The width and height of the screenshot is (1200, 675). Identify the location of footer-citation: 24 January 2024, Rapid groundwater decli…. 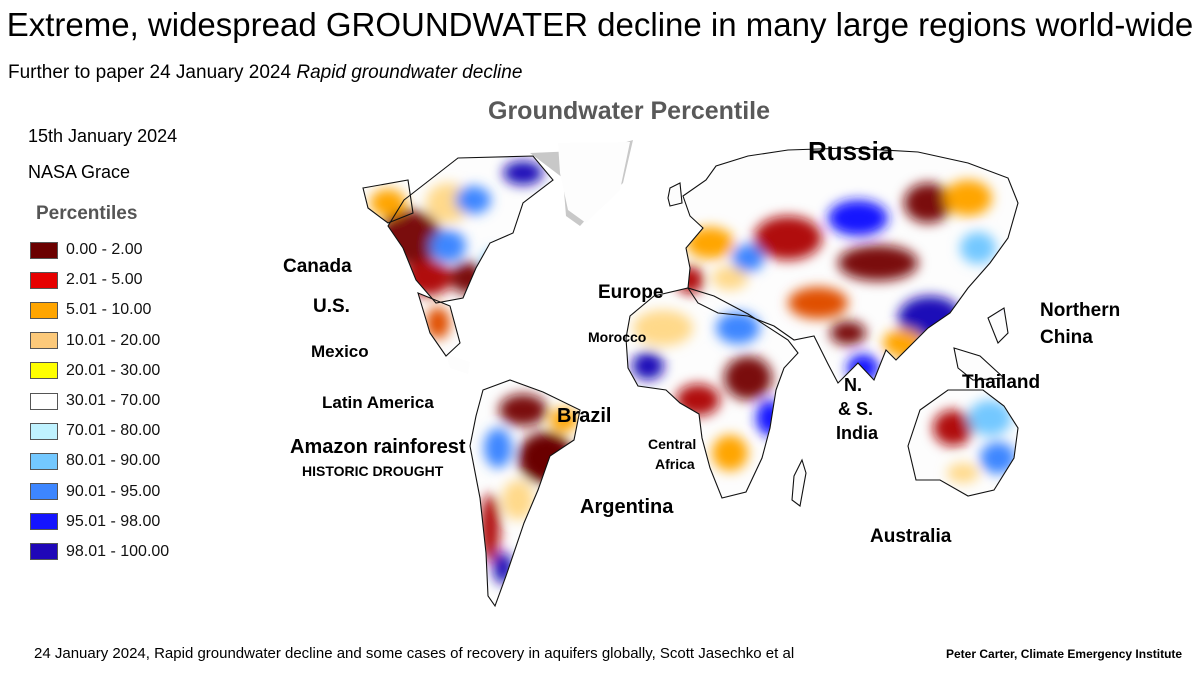
(414, 653).